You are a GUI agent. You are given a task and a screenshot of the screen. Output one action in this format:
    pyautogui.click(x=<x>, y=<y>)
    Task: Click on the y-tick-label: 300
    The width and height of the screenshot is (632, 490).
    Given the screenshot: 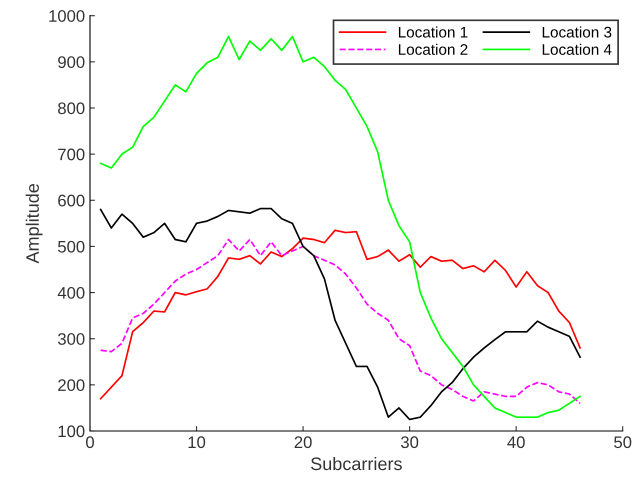 What is the action you would take?
    pyautogui.click(x=71, y=339)
    